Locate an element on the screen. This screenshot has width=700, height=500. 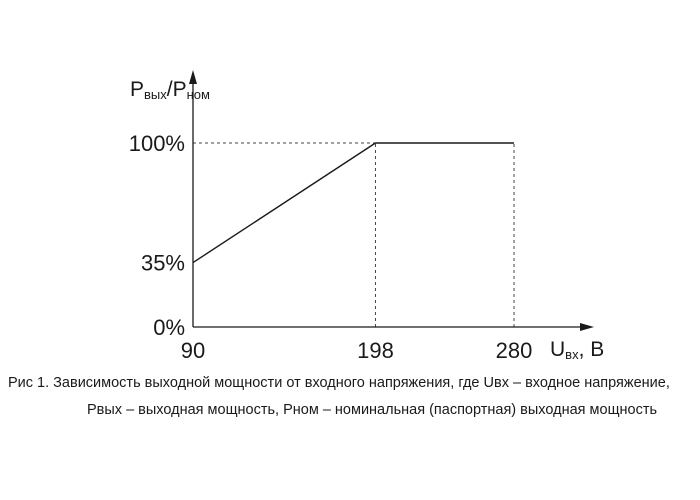
y-axis-arrow is located at coordinates (193, 77).